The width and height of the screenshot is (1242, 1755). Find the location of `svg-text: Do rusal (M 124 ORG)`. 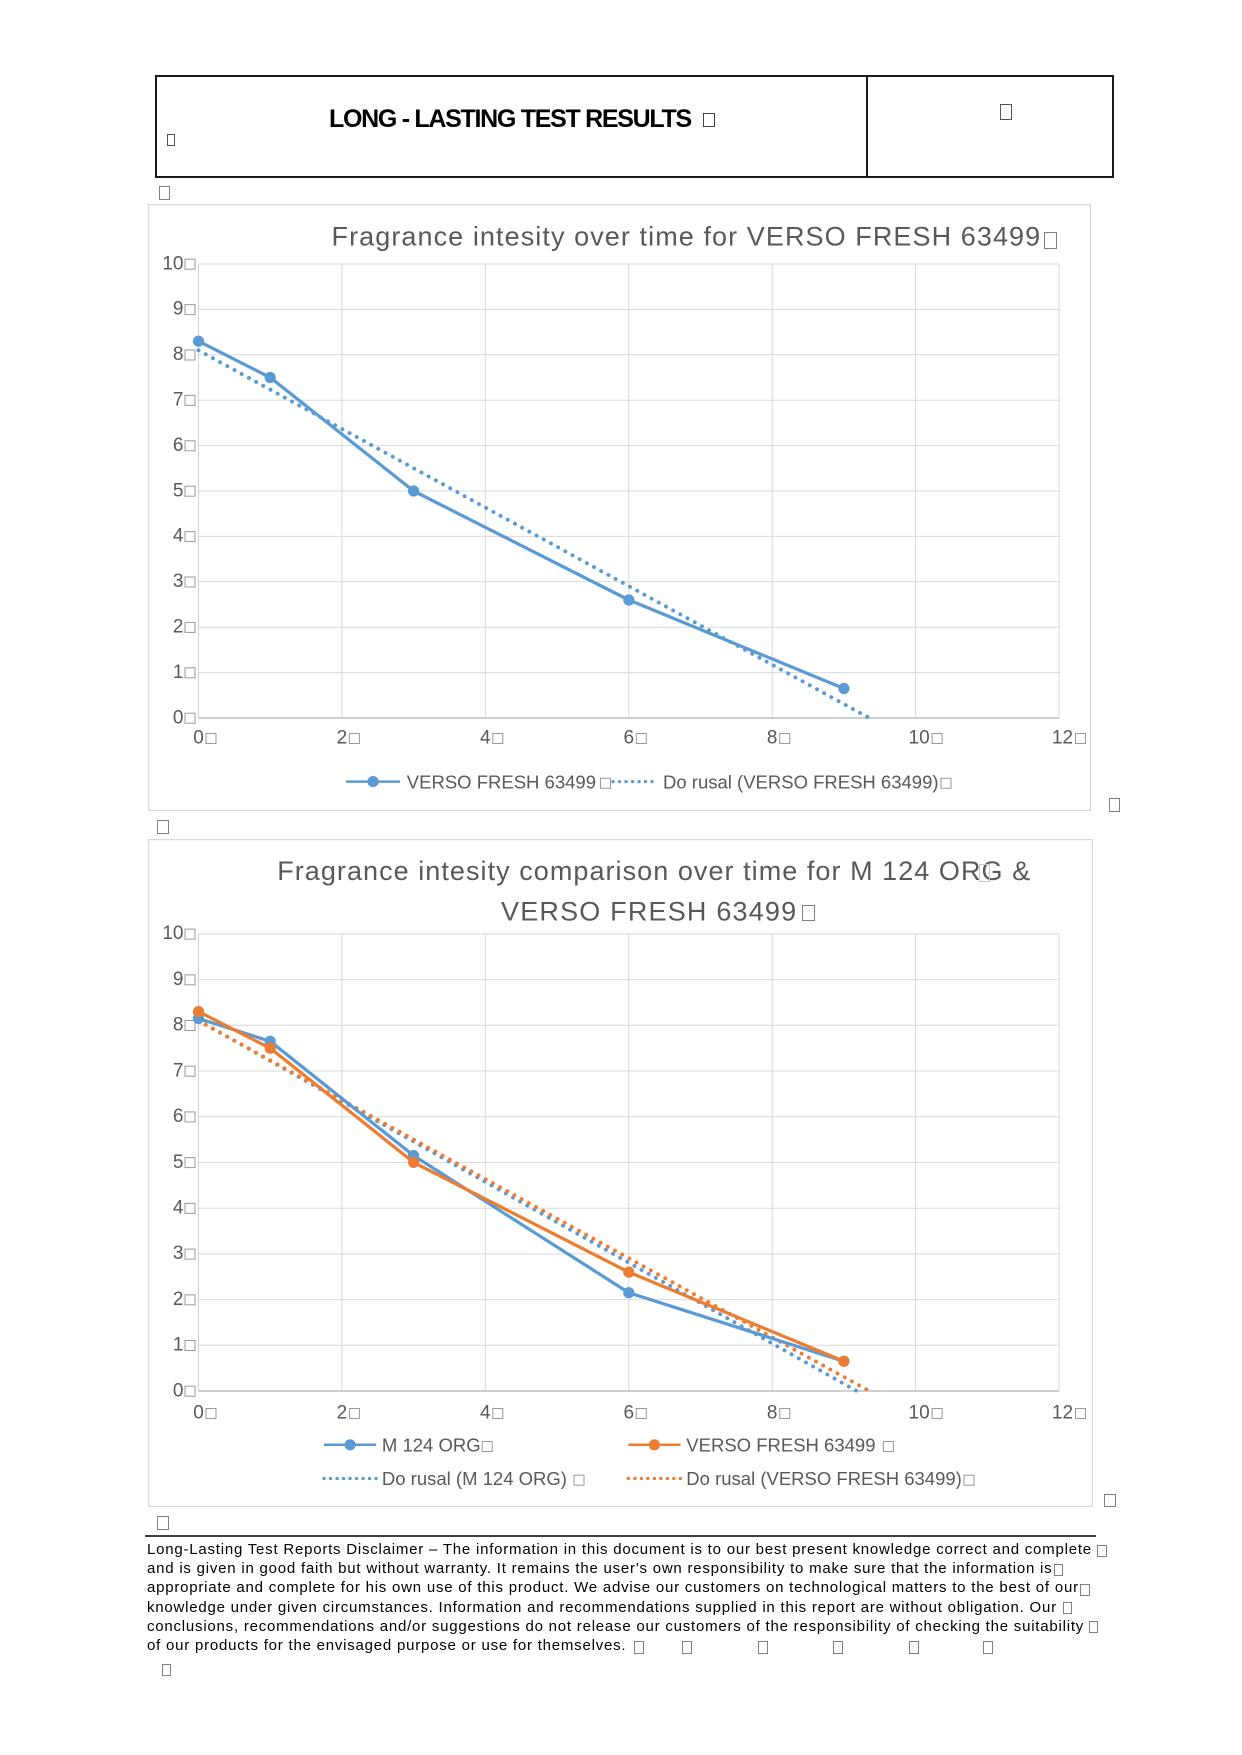

svg-text: Do rusal (M 124 ORG) is located at coordinates (473, 1478).